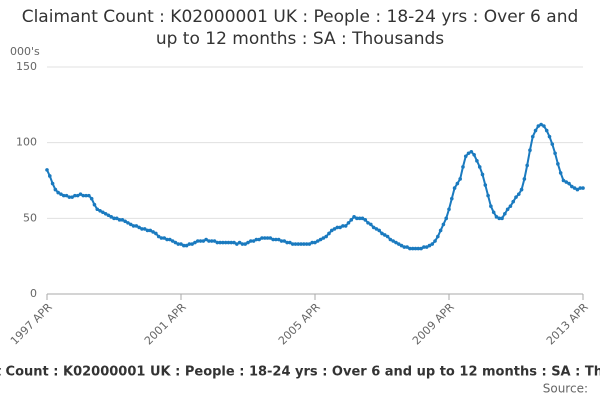  I want to click on y-axis-label: 000's, so click(25, 51).